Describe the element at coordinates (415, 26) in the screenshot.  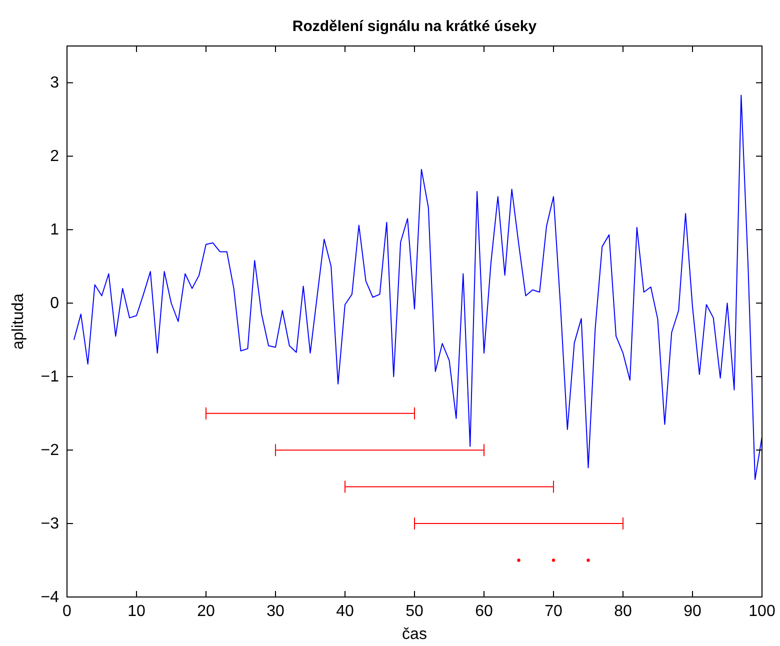
I see `chart-title: Rozdělení signálu na krátké úseky` at that location.